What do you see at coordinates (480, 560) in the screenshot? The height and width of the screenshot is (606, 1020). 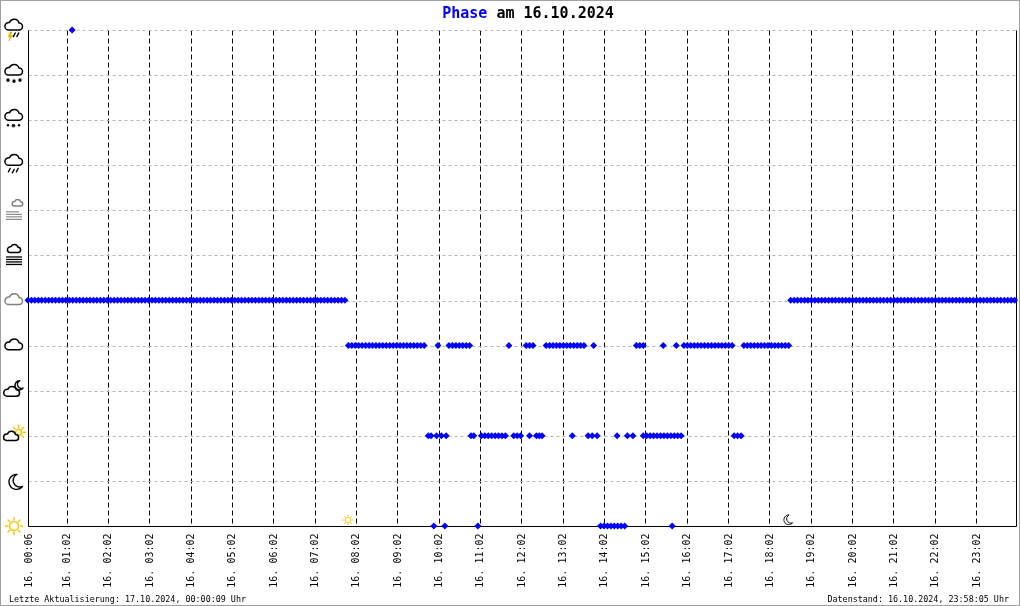 I see `x-tick-label: 16. 11:02` at bounding box center [480, 560].